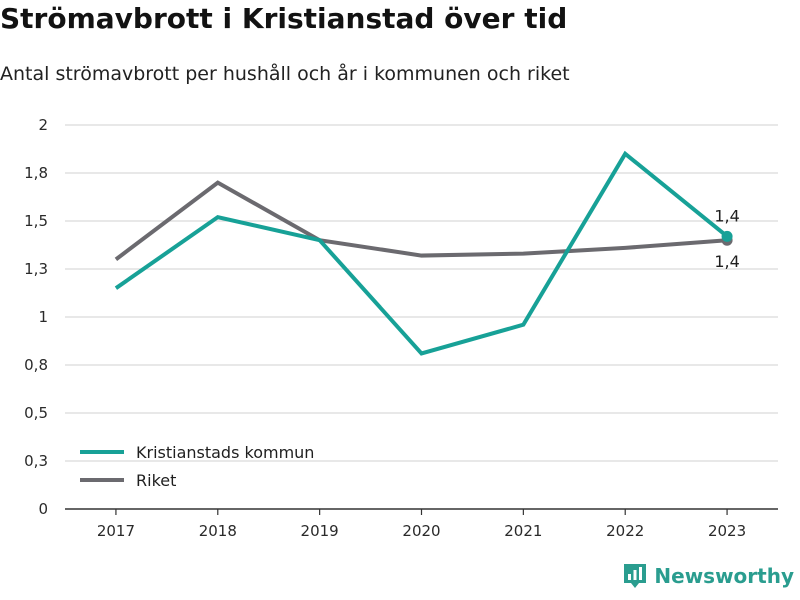  I want to click on x-tick-label: 2019, so click(320, 531).